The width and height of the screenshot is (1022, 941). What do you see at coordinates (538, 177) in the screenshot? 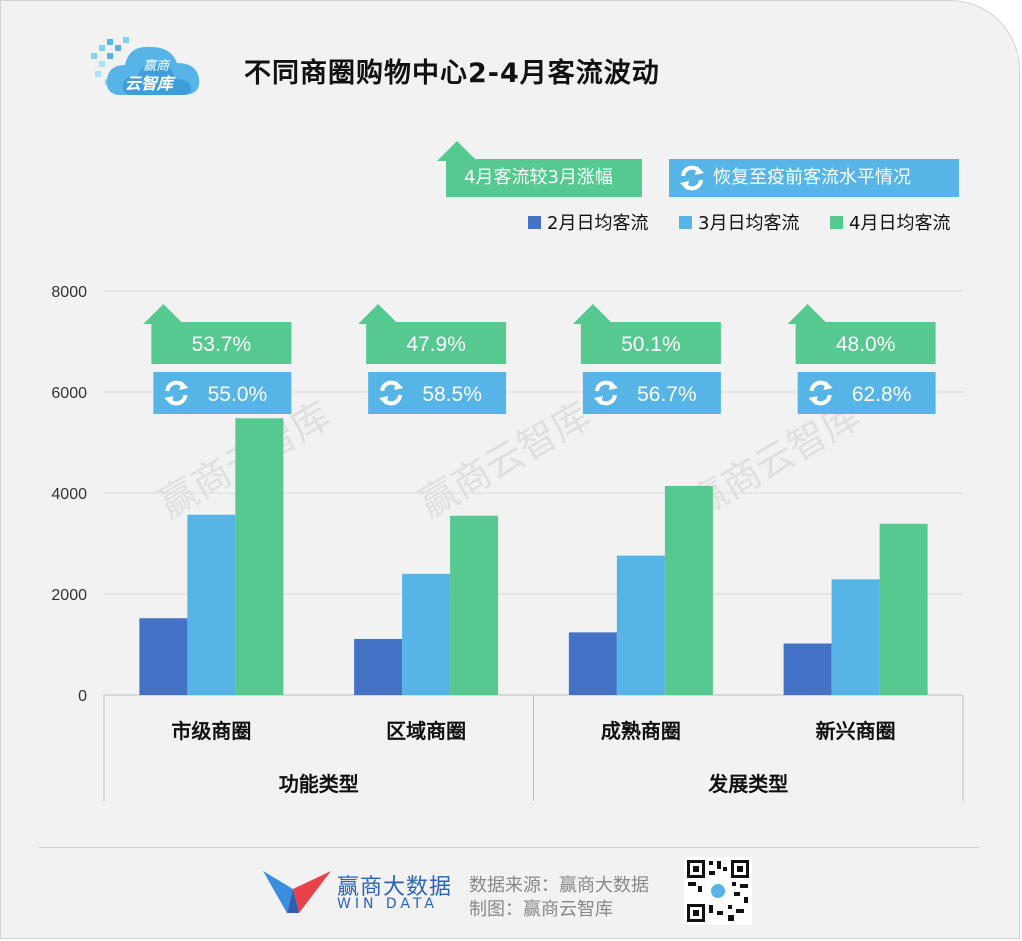
I see `legend-growth-label: 4月客流较3月涨幅` at bounding box center [538, 177].